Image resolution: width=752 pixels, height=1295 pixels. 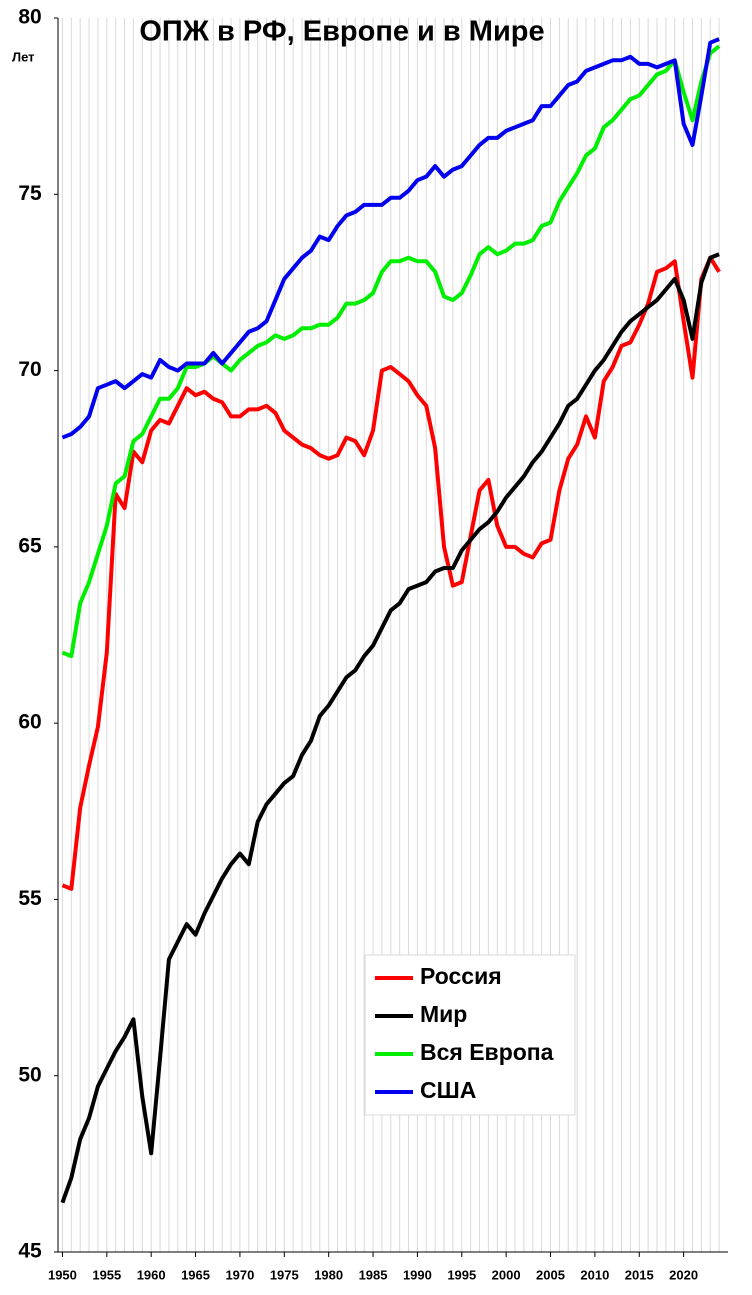 I want to click on legend-label: Вся Европа, so click(x=487, y=1052).